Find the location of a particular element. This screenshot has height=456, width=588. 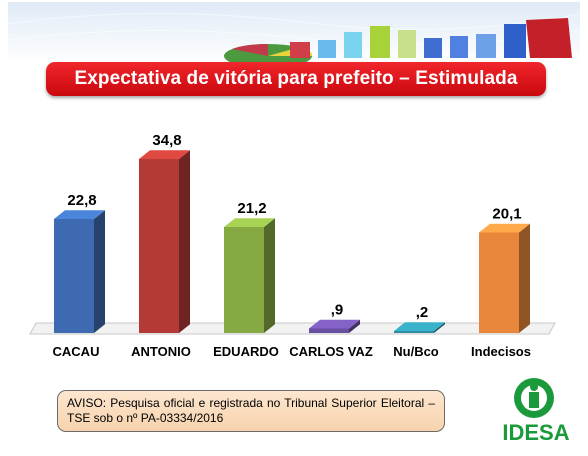

bar-indecisos is located at coordinates (504, 278).